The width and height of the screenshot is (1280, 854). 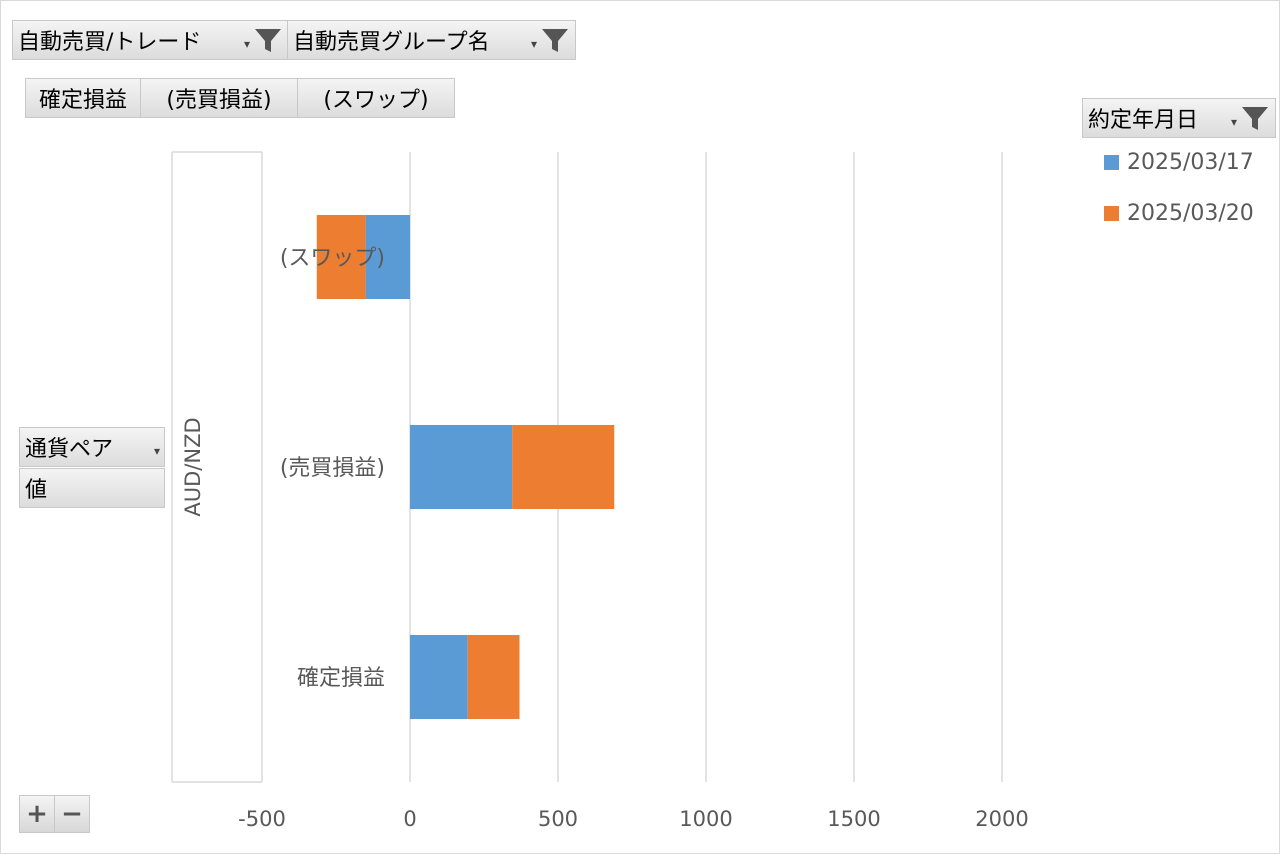 I want to click on filter-auto-trade-button: 自動売買/トレード ▾, so click(x=150, y=40).